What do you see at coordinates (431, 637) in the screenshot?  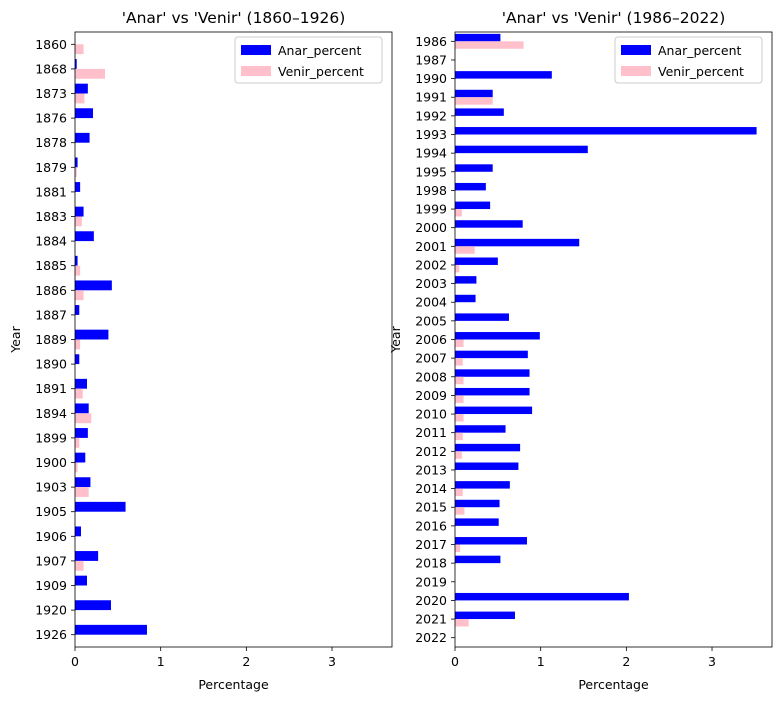 I see `y-tick-label: 2022` at bounding box center [431, 637].